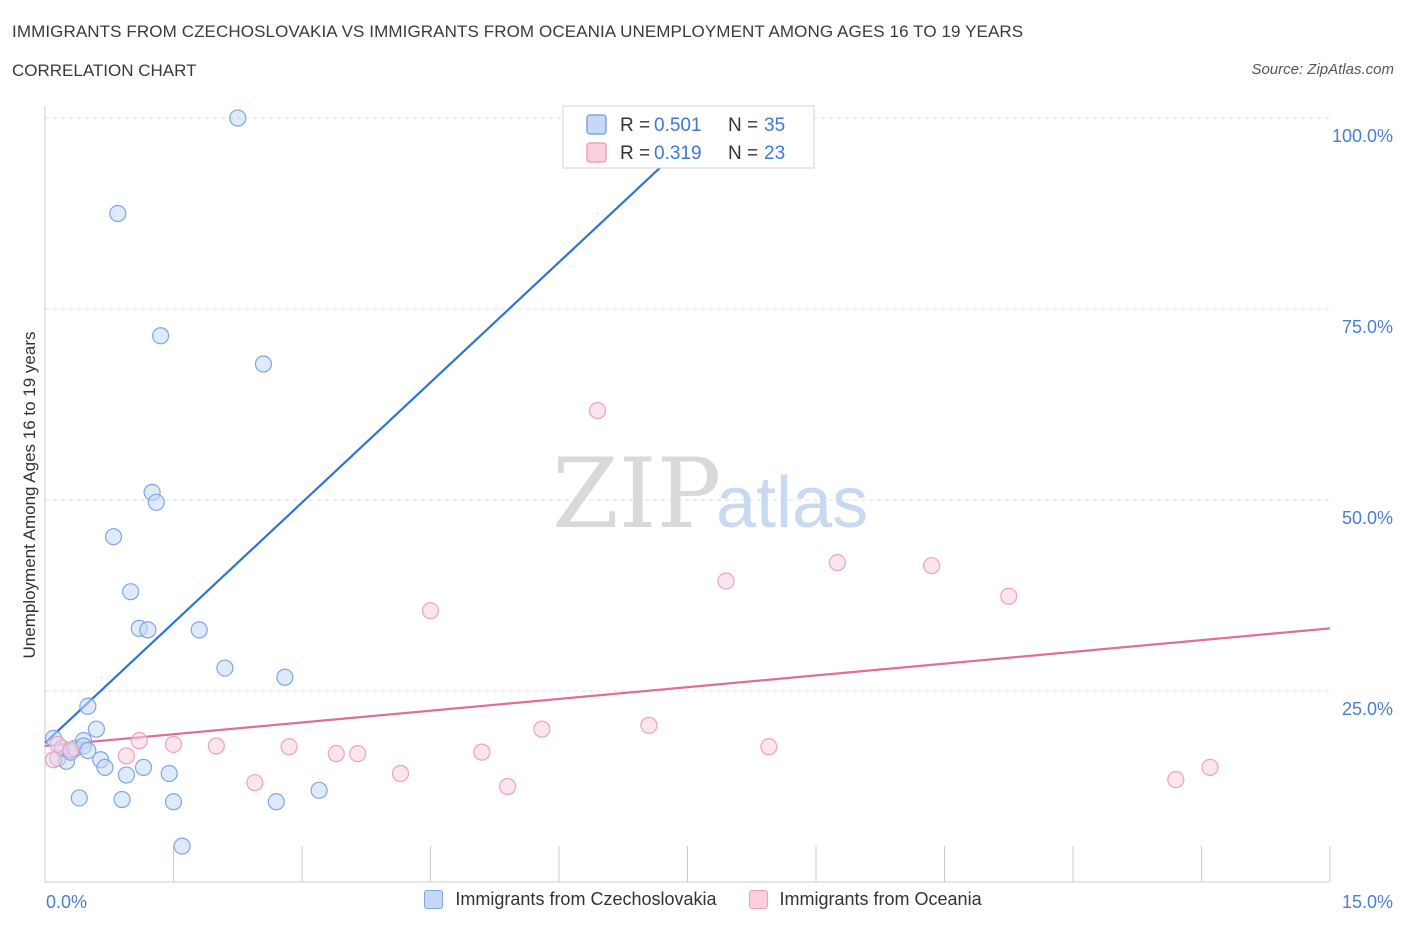 The image size is (1406, 930). Describe the element at coordinates (636, 494) in the screenshot. I see `watermark-zip: ZIP` at that location.